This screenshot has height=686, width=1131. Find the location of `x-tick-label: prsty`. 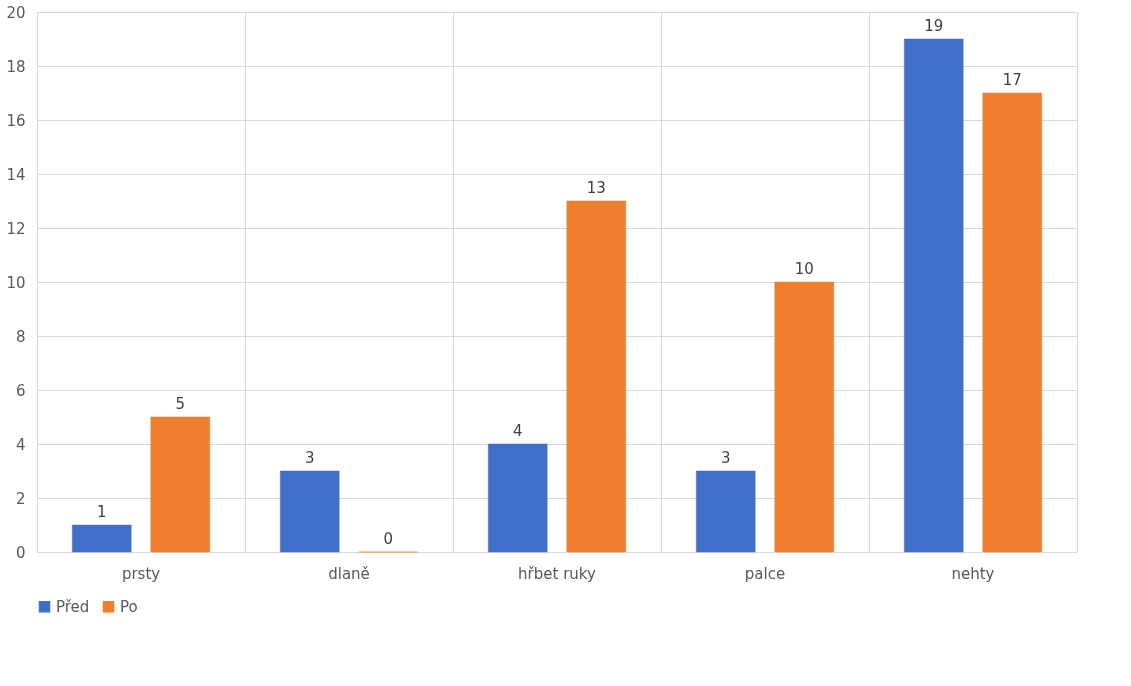

x-tick-label: prsty is located at coordinates (141, 573).